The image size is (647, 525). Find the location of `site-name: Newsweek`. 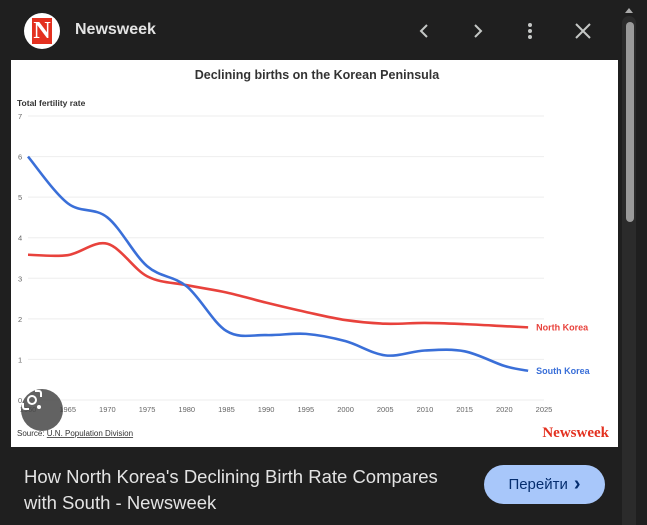

site-name: Newsweek is located at coordinates (115, 29).